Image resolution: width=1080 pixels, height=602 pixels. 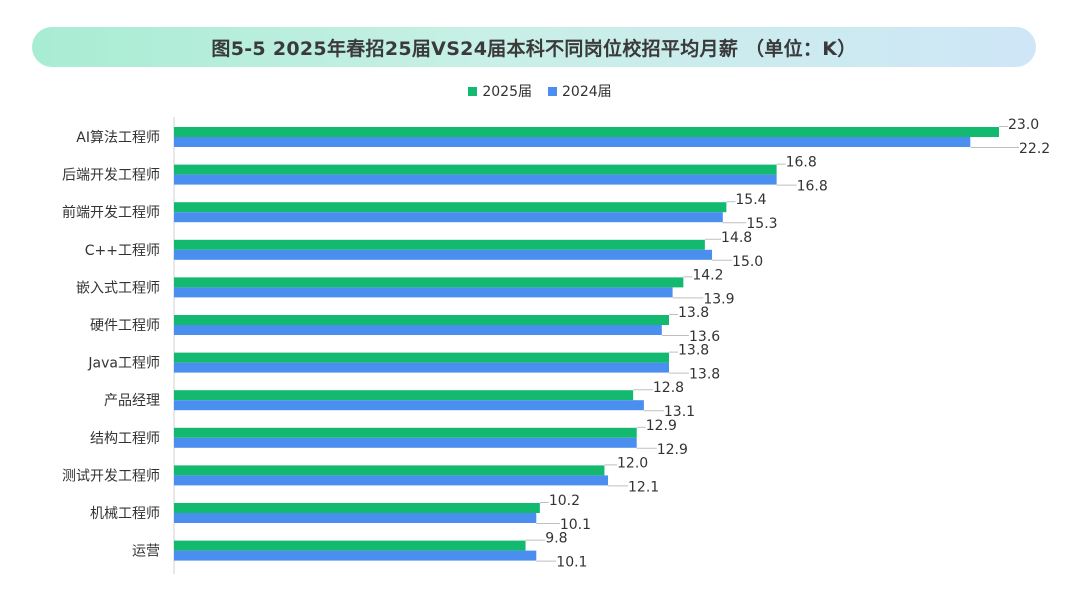 I want to click on category-label: 后端开发工程师, so click(x=111, y=176).